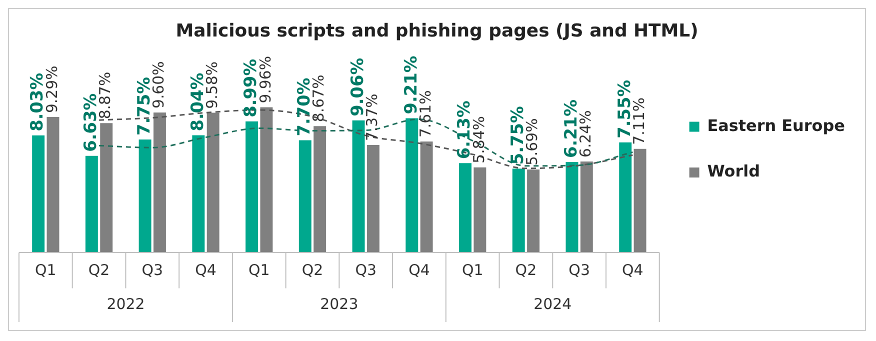 The width and height of the screenshot is (876, 341). I want to click on text: 2023, so click(339, 304).